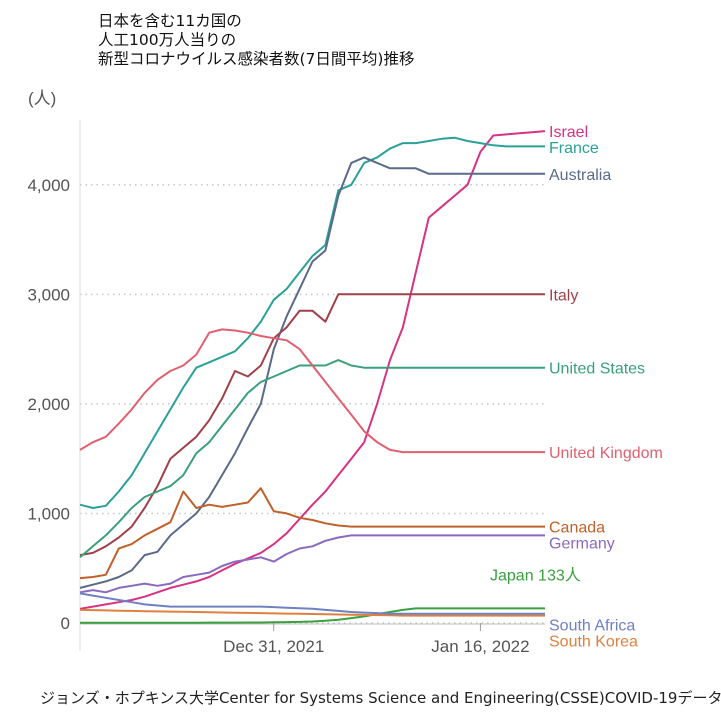 This screenshot has height=719, width=721. Describe the element at coordinates (256, 59) in the screenshot. I see `chart-title-line: 新型コロナウイルス感染者数(7日間平均)推移` at that location.